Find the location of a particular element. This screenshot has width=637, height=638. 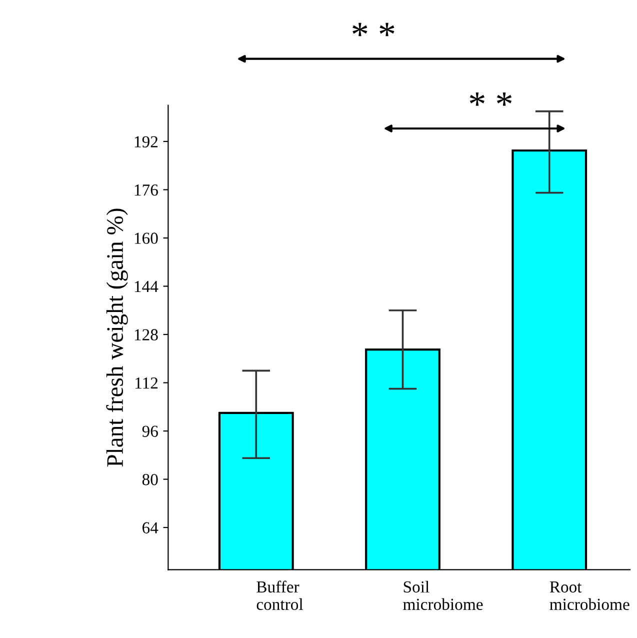

y-tick-label: 96 is located at coordinates (150, 431).